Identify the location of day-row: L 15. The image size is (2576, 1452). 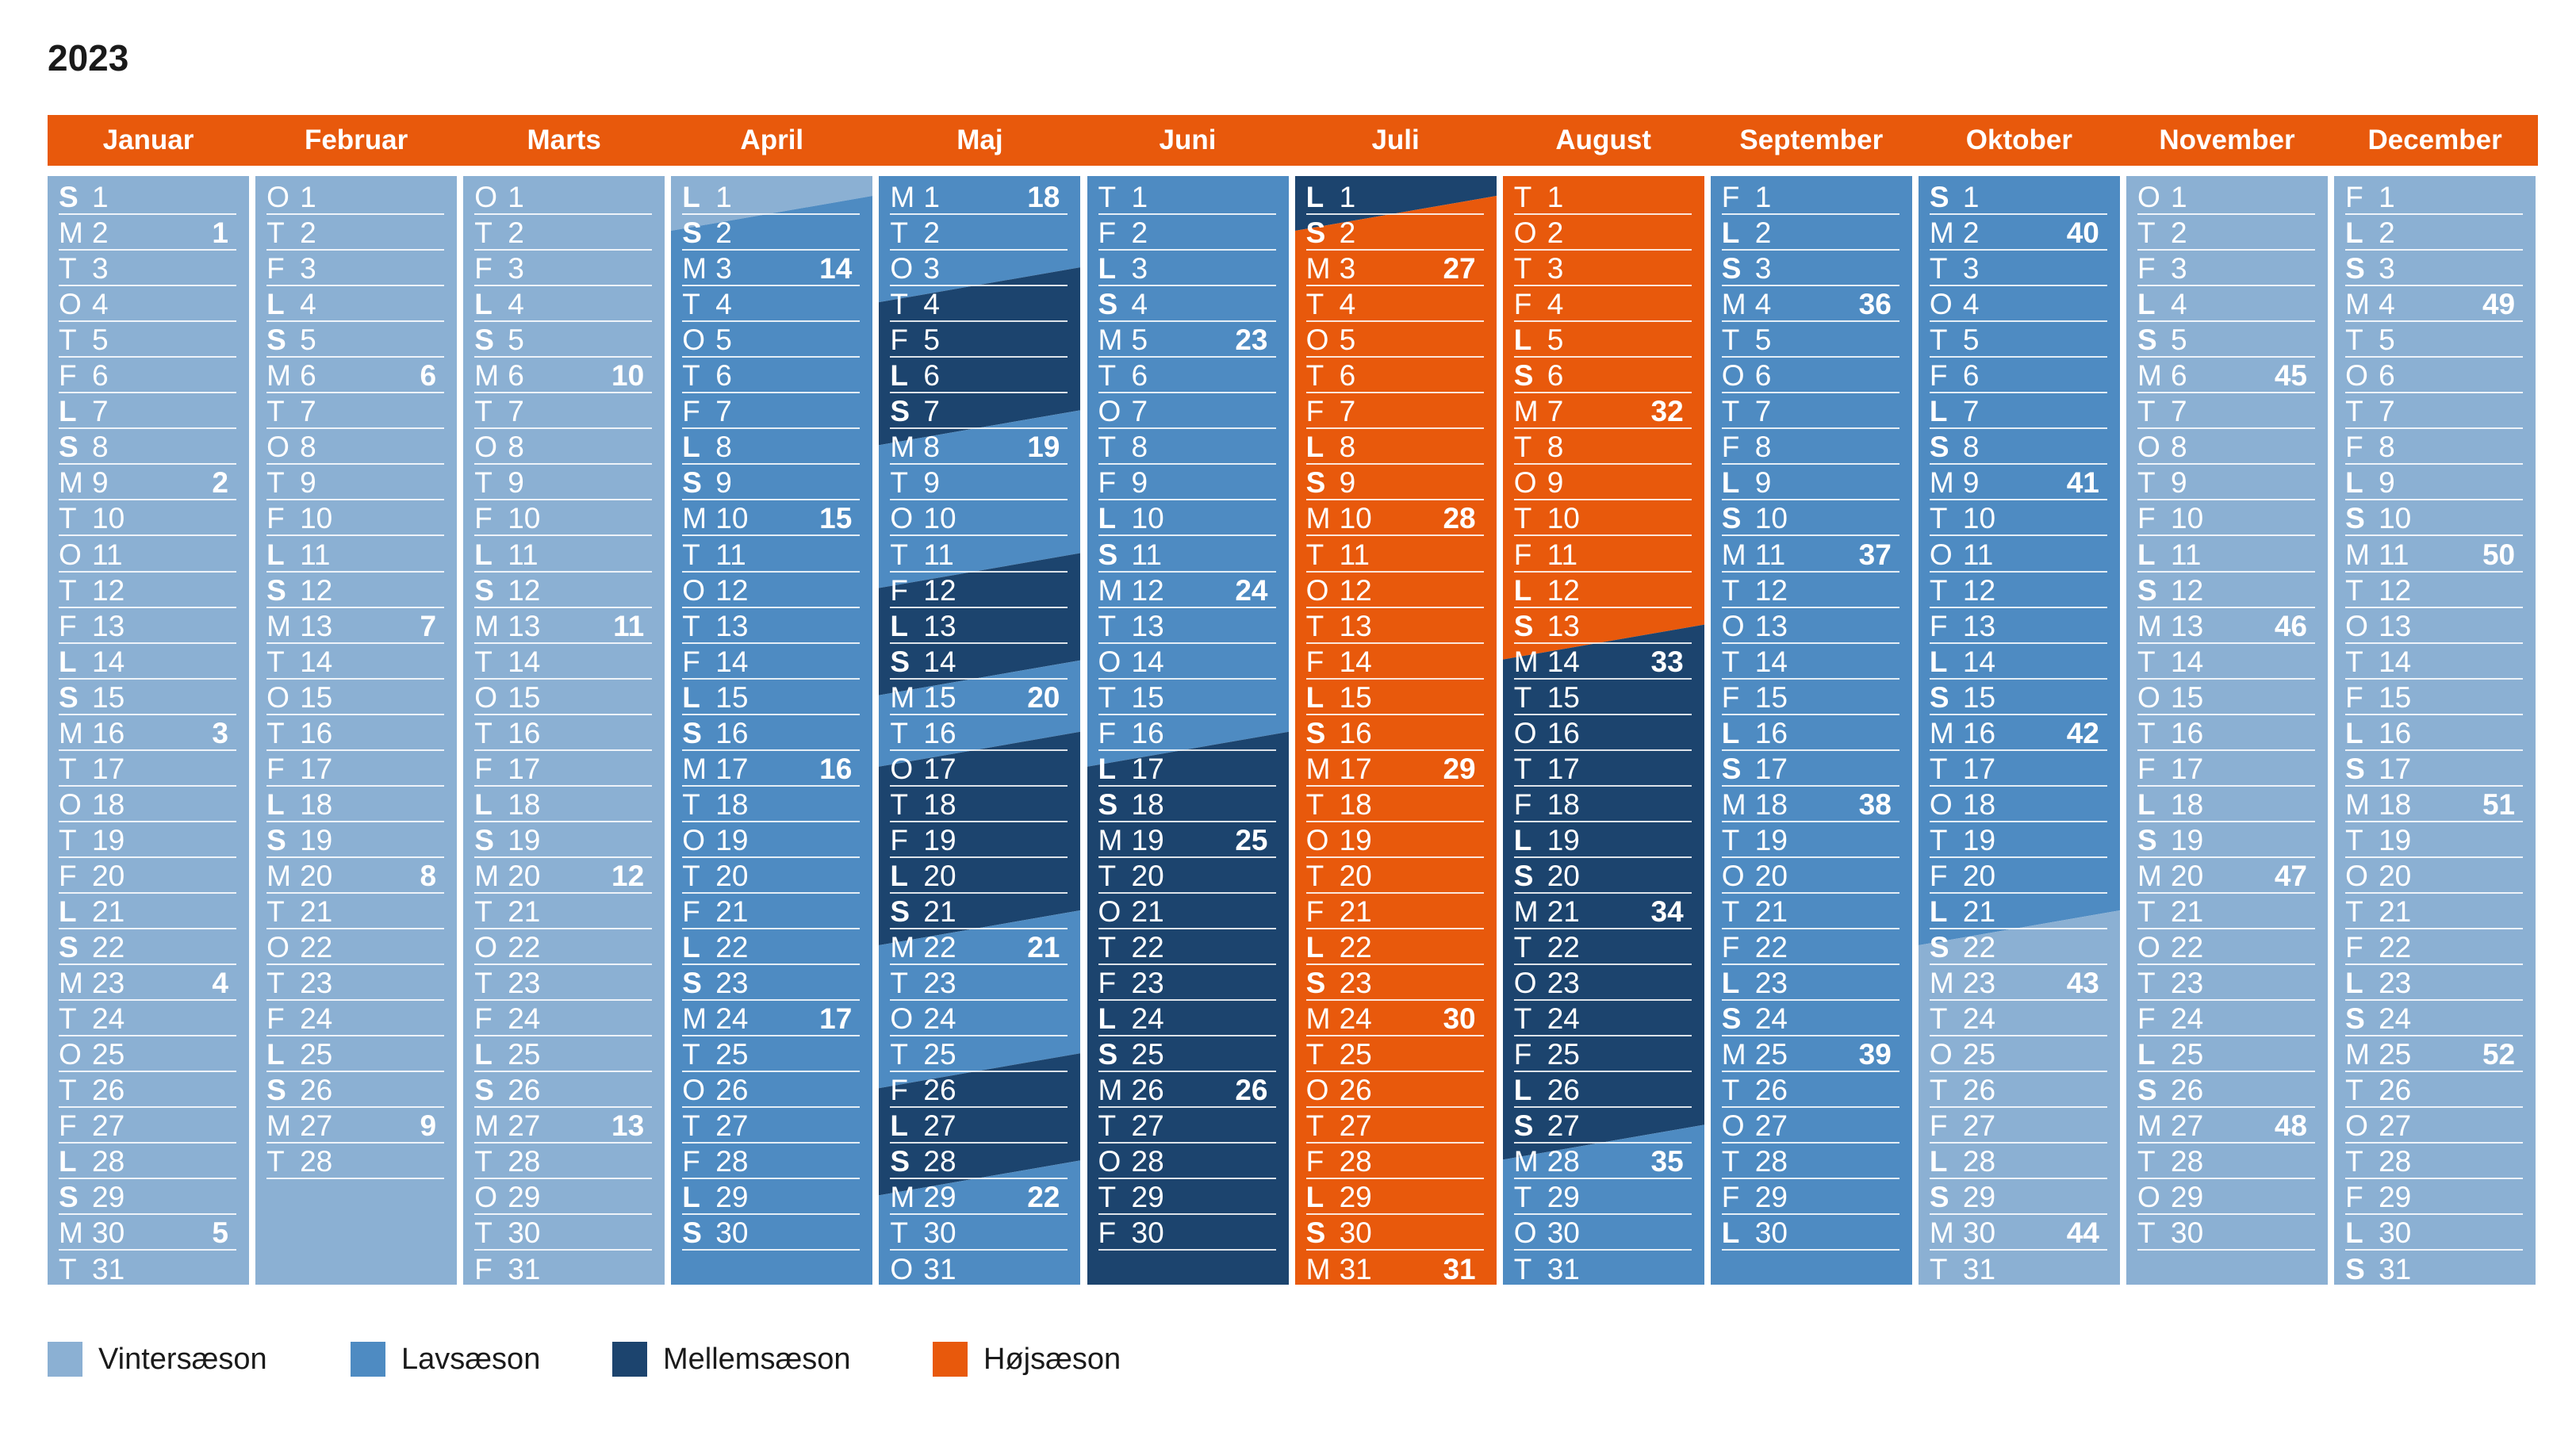
(771, 697).